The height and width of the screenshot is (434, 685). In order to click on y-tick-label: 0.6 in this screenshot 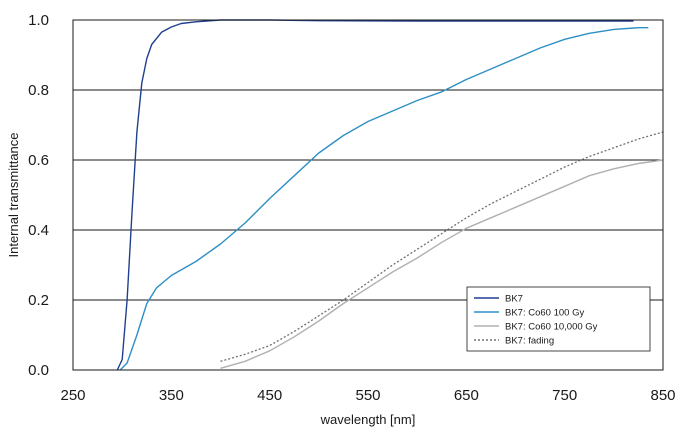, I will do `click(38, 160)`.